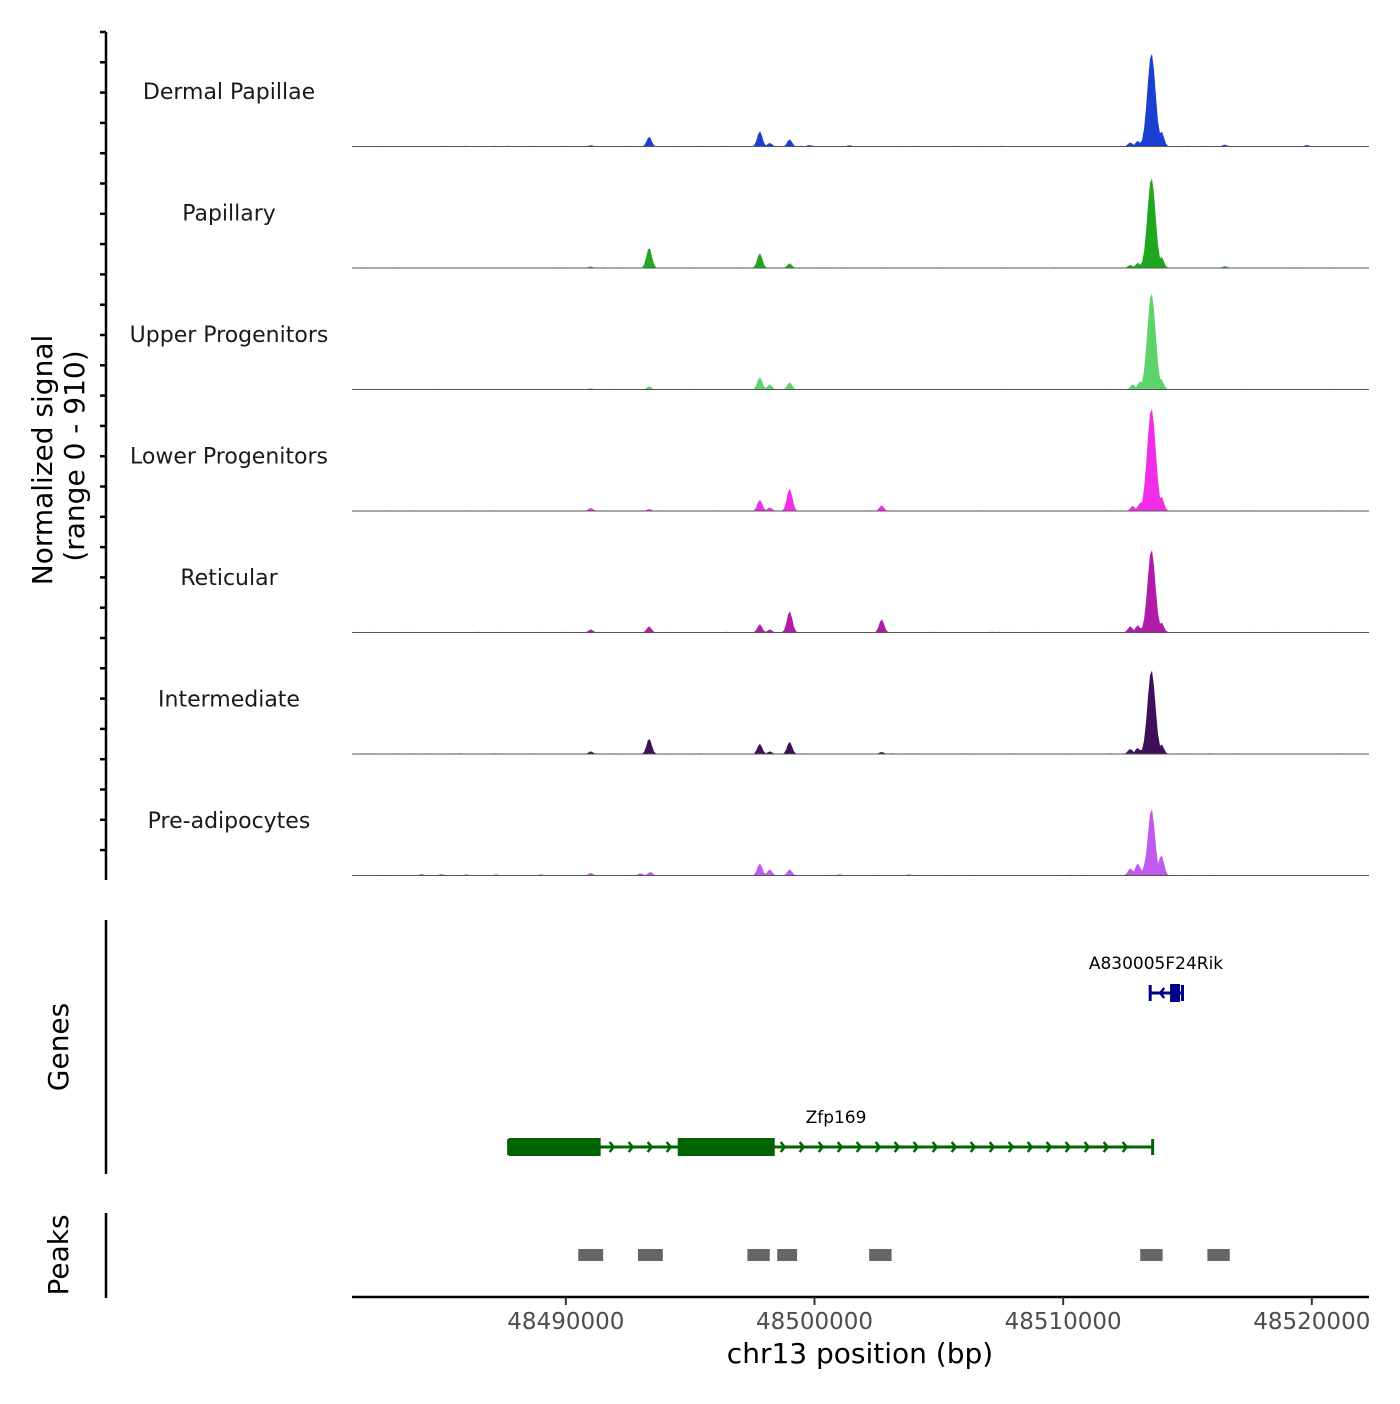 This screenshot has height=1404, width=1400. What do you see at coordinates (565, 1322) in the screenshot?
I see `x-tick-label: 48490000` at bounding box center [565, 1322].